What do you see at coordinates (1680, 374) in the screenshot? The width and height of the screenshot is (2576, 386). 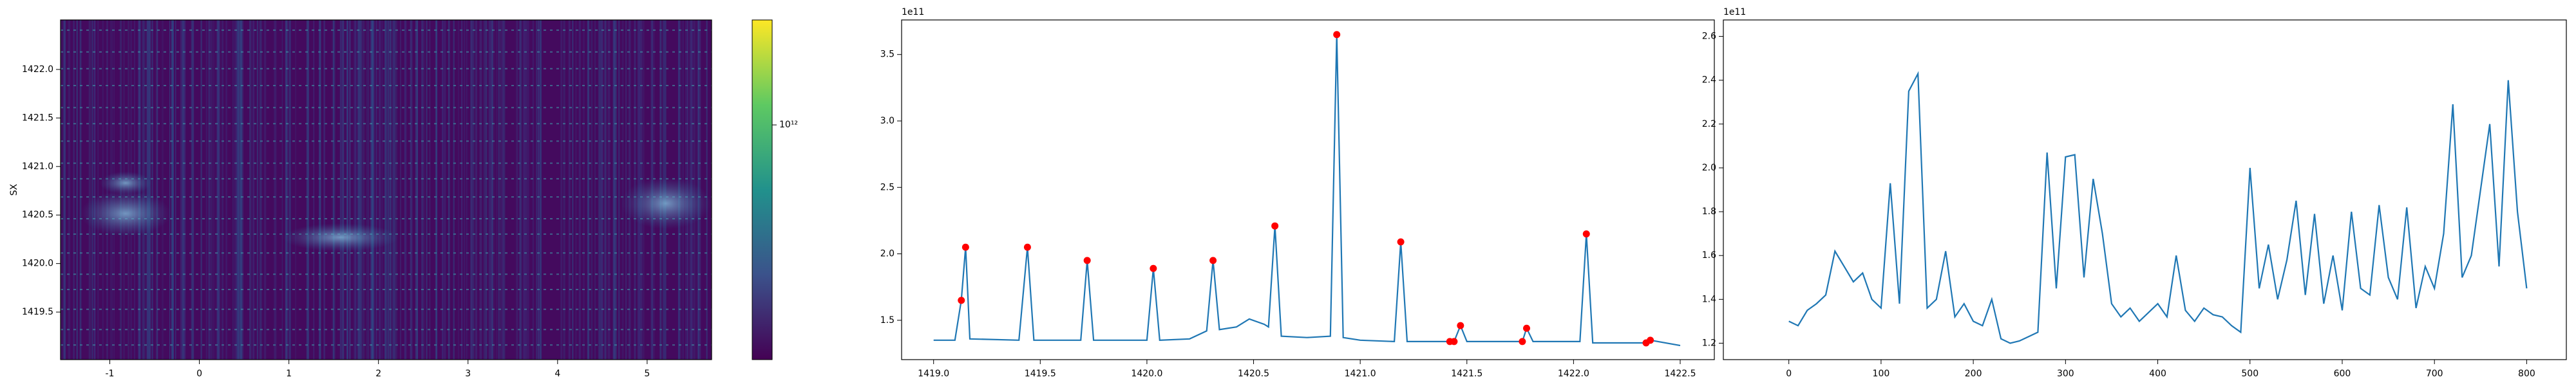 I see `x-tick-label: 1422.5` at bounding box center [1680, 374].